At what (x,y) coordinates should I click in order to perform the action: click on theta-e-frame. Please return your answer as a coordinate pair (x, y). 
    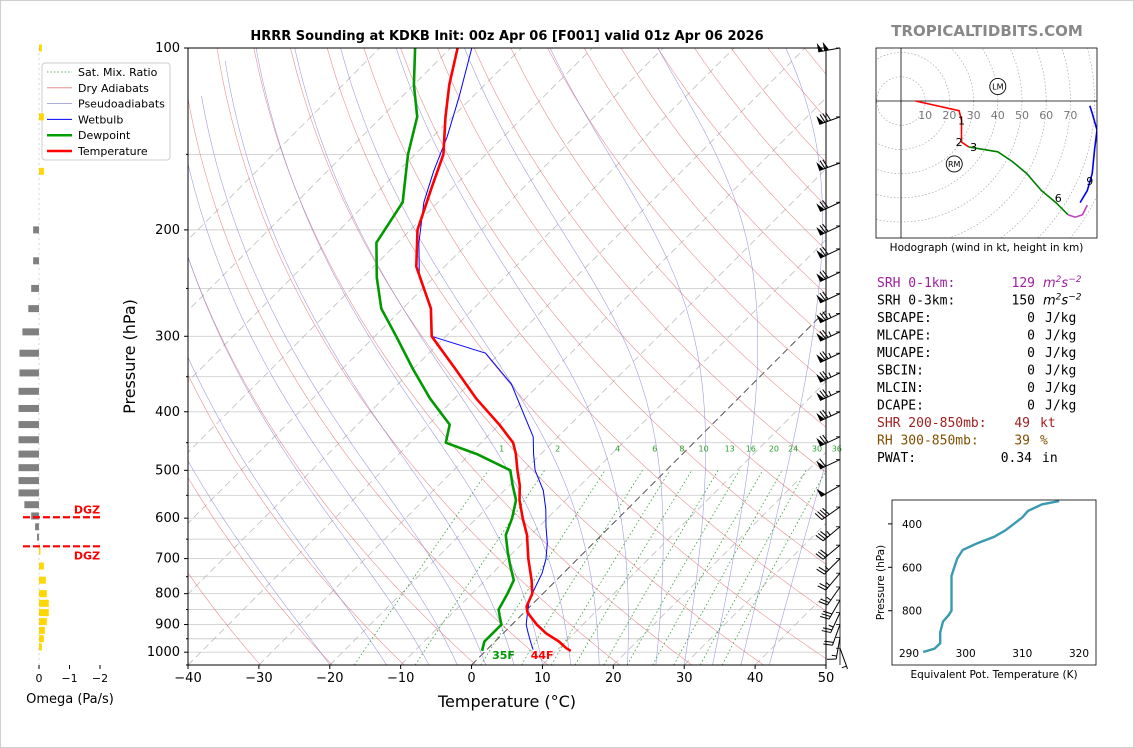
    Looking at the image, I should click on (994, 582).